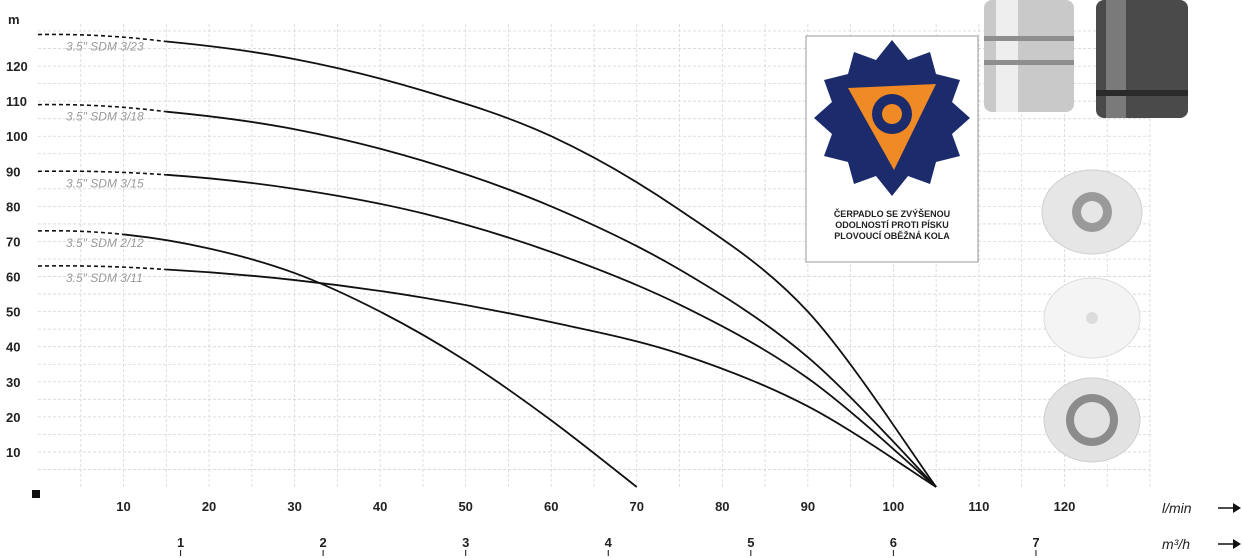 Image resolution: width=1243 pixels, height=558 pixels. What do you see at coordinates (465, 542) in the screenshot?
I see `x2-tick-label: 3` at bounding box center [465, 542].